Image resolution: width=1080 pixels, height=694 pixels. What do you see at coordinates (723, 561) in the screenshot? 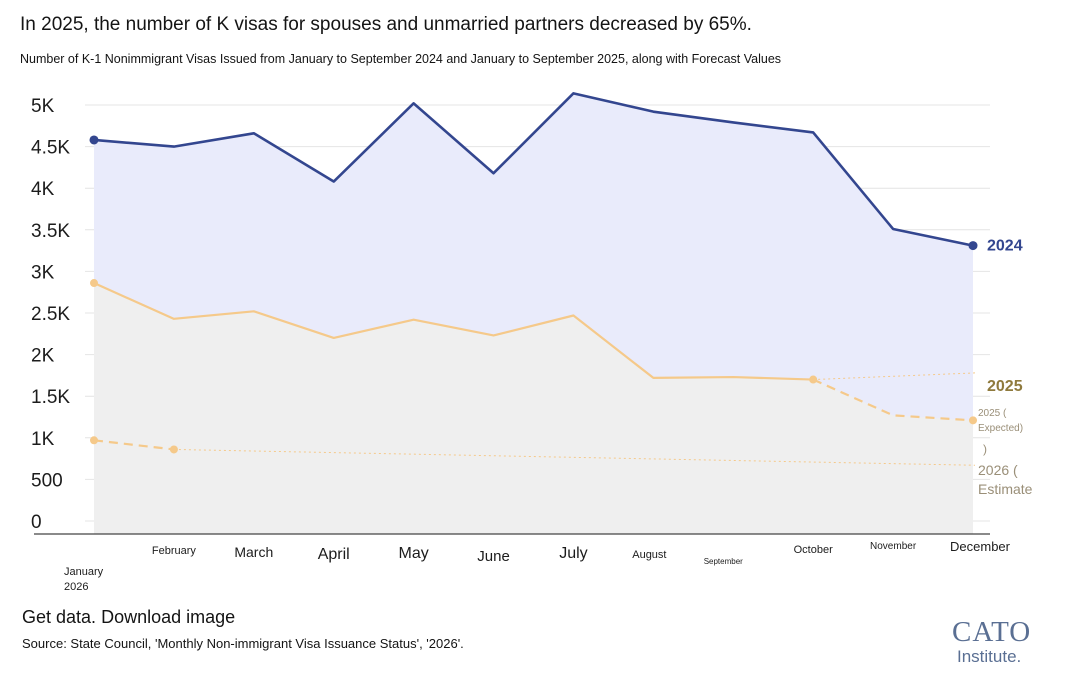
I see `x-tick-label: September` at bounding box center [723, 561].